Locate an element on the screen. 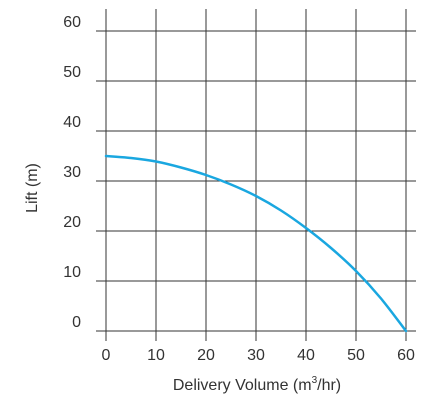  x-tick-label: 40 is located at coordinates (306, 355).